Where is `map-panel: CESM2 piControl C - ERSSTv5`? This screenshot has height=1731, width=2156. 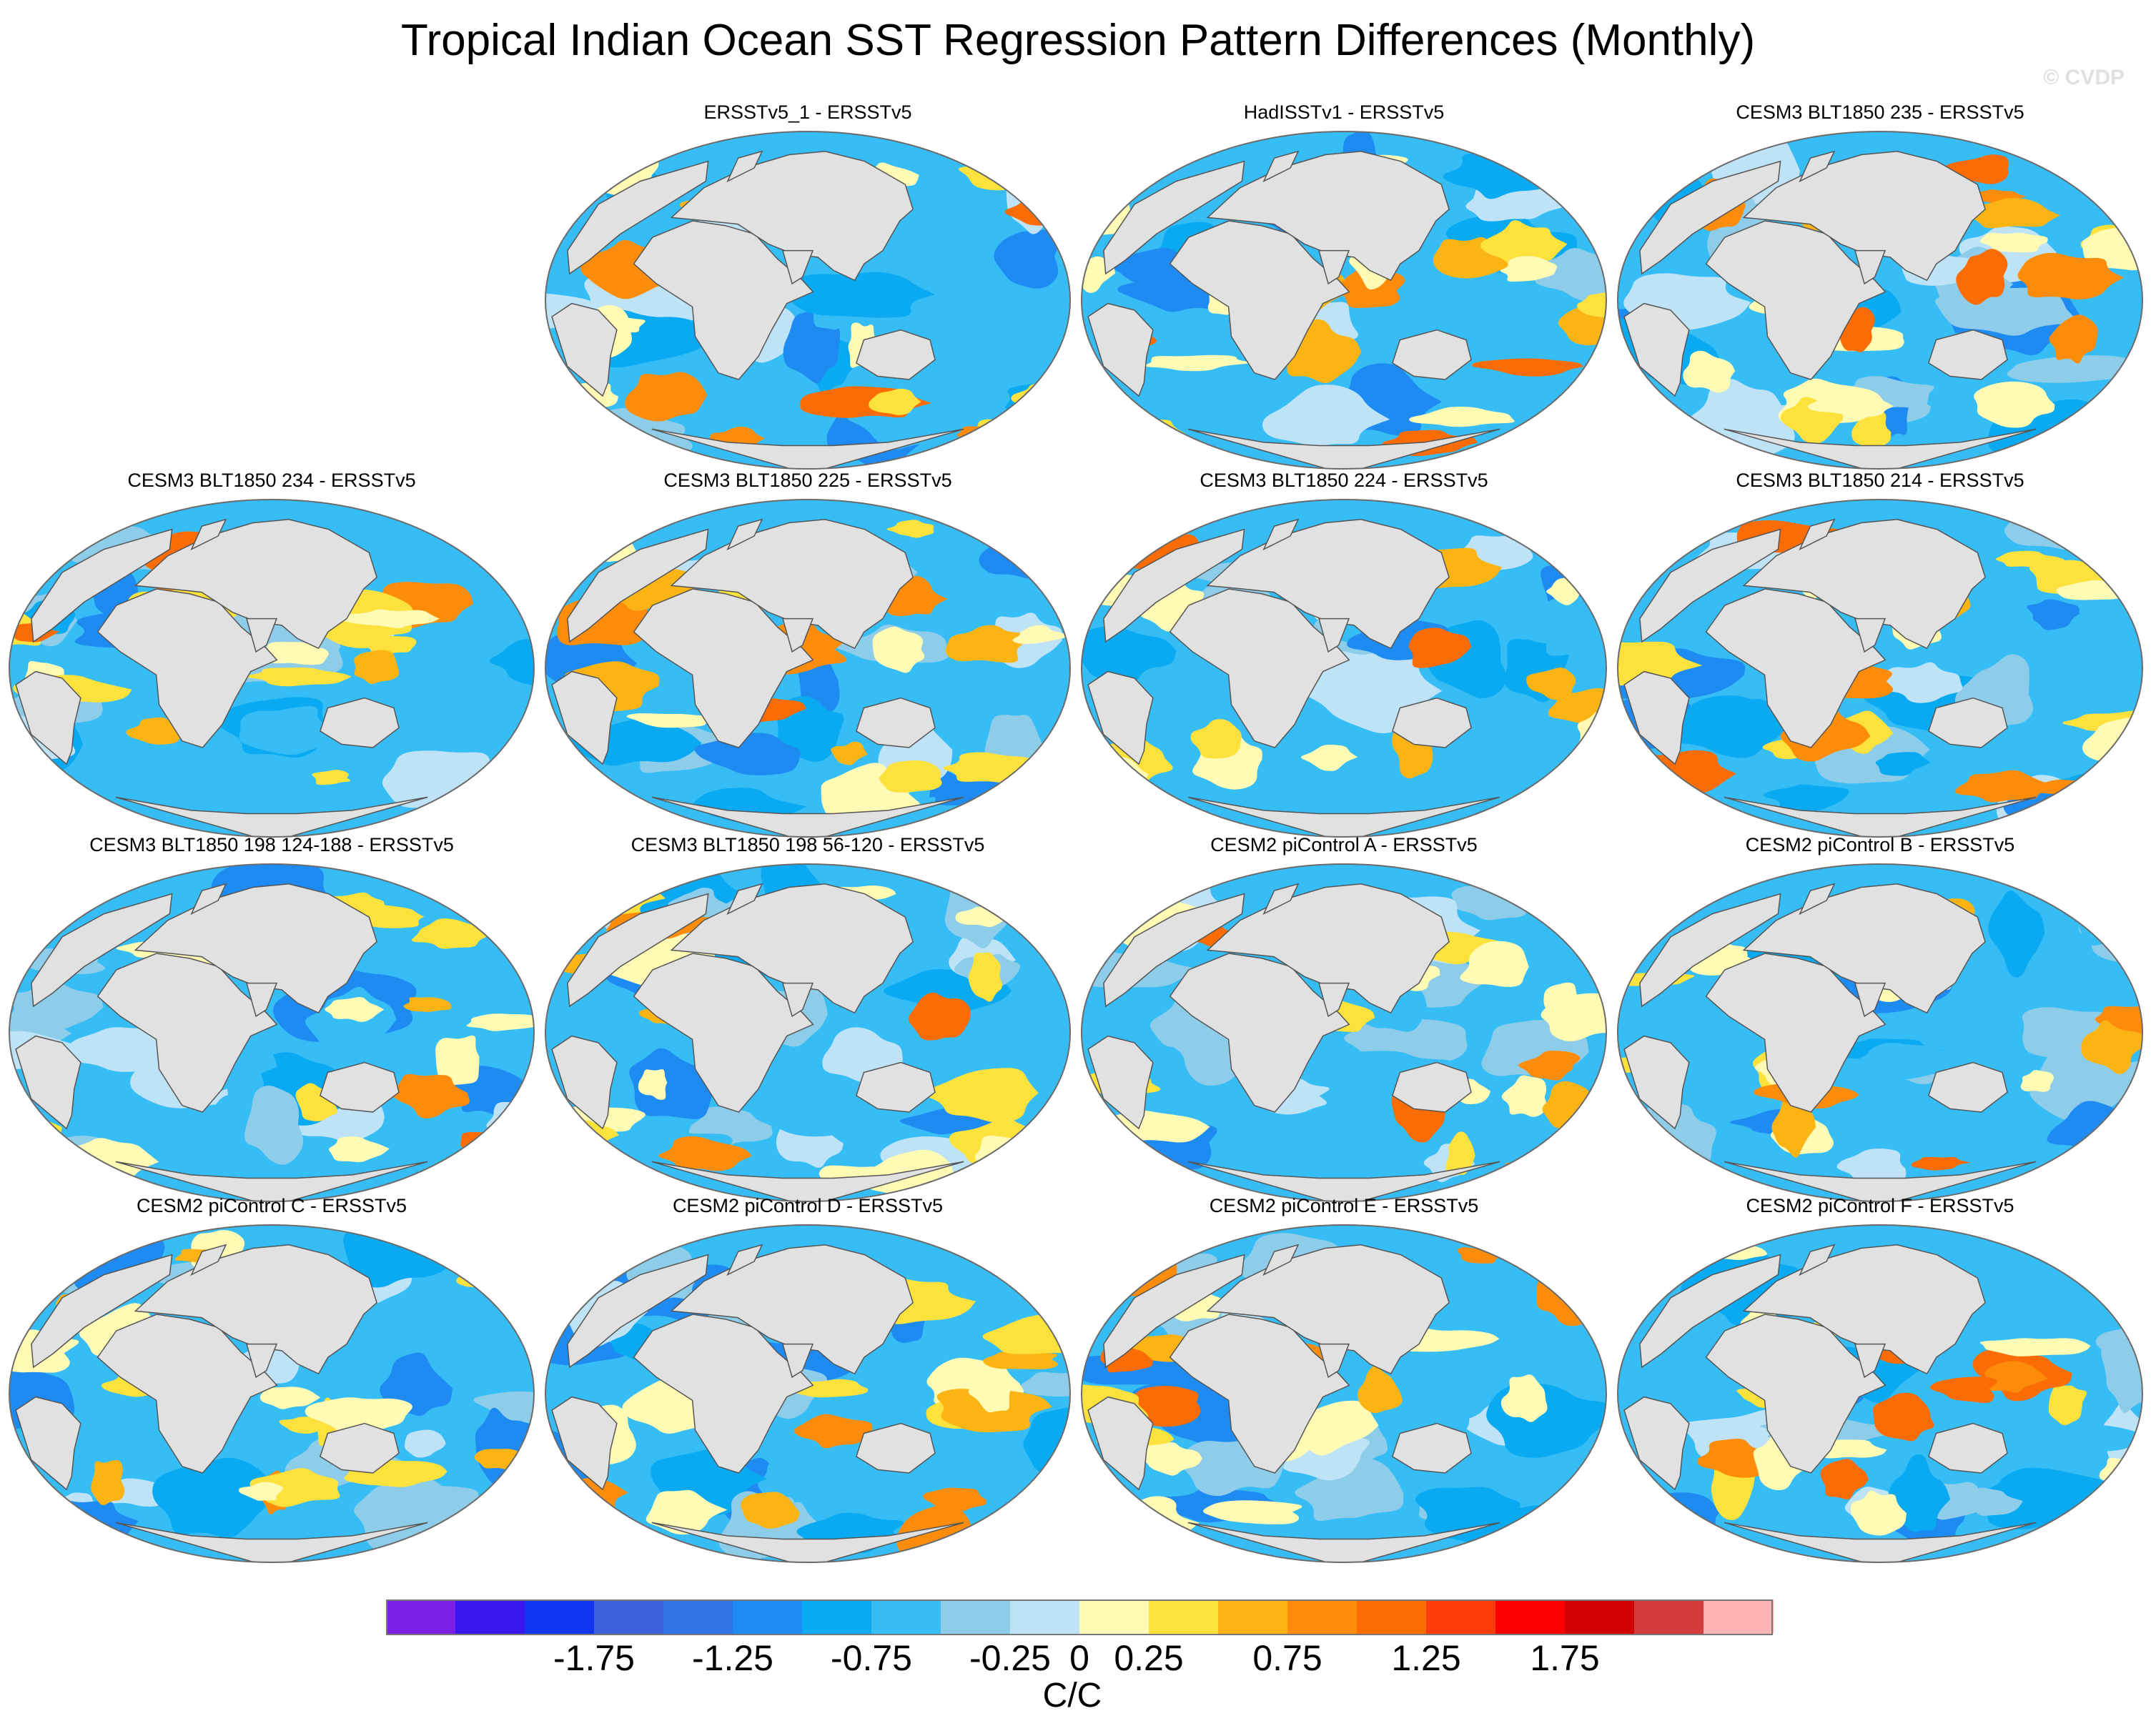 map-panel: CESM2 piControl C - ERSSTv5 is located at coordinates (271, 1378).